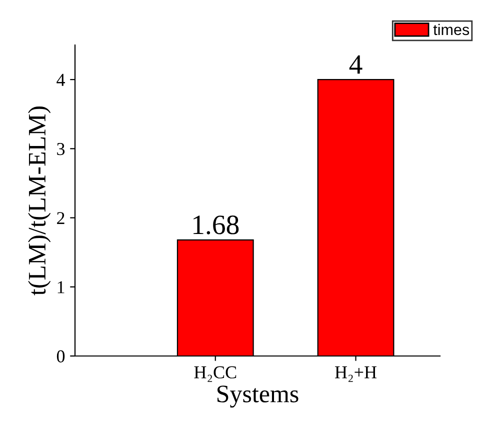 The width and height of the screenshot is (477, 421). I want to click on x-tick-label: H₂CC, so click(215, 374).